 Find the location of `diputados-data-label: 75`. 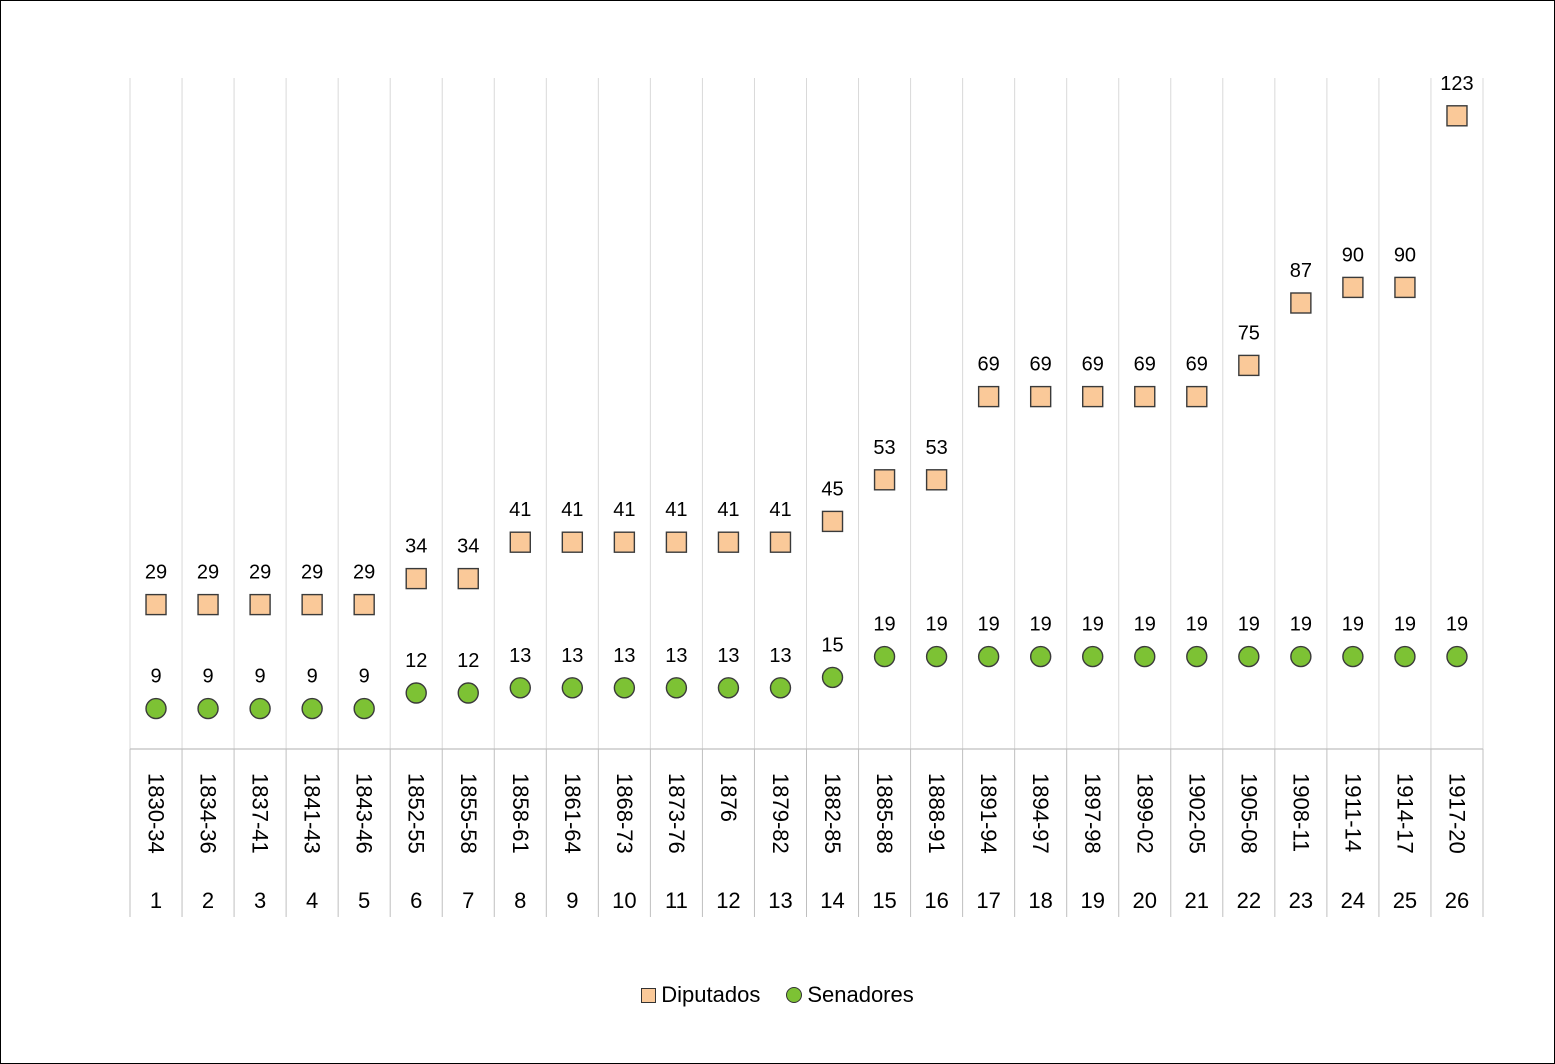

diputados-data-label: 75 is located at coordinates (1249, 333).